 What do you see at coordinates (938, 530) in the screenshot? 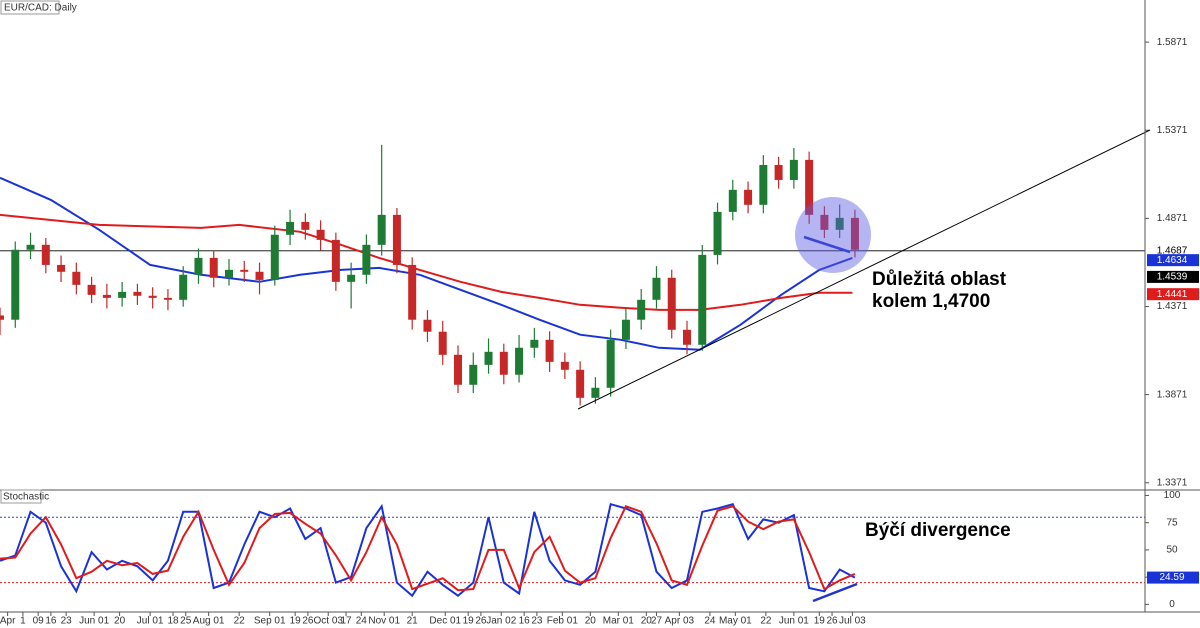
I see `annotation: Býčí divergence` at bounding box center [938, 530].